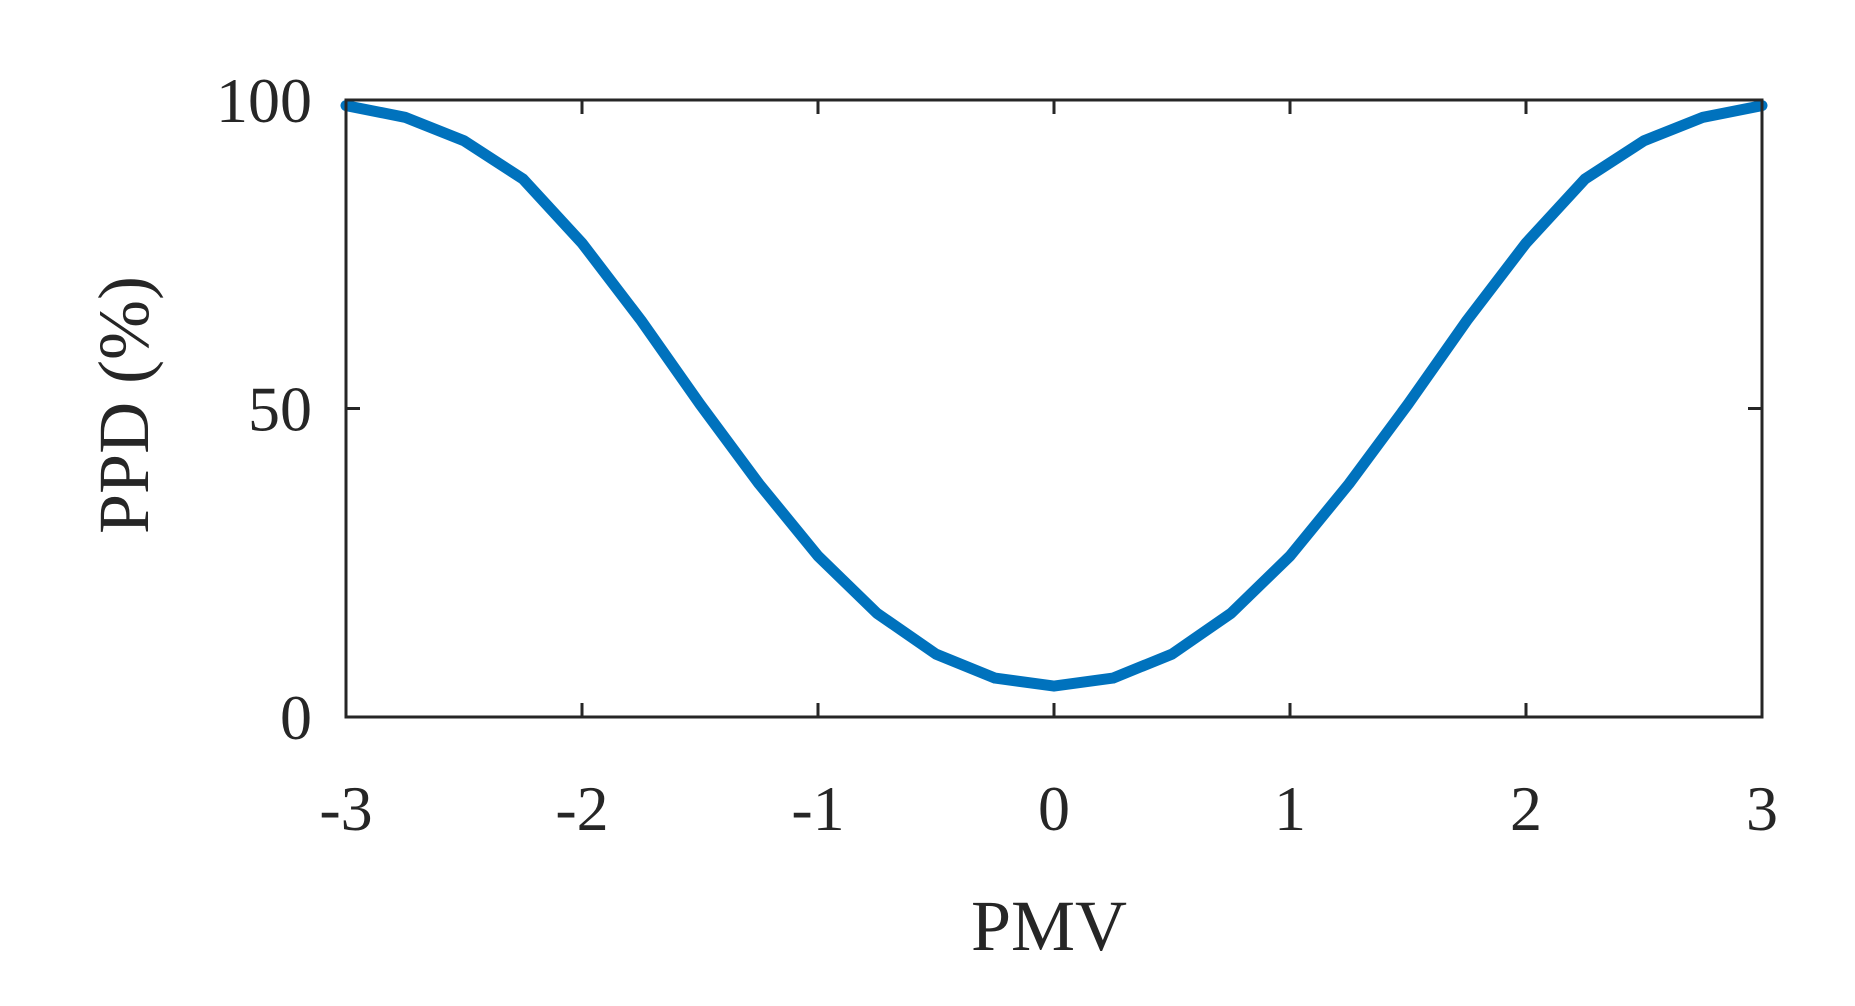  What do you see at coordinates (1049, 926) in the screenshot?
I see `x-axis-title: PMV` at bounding box center [1049, 926].